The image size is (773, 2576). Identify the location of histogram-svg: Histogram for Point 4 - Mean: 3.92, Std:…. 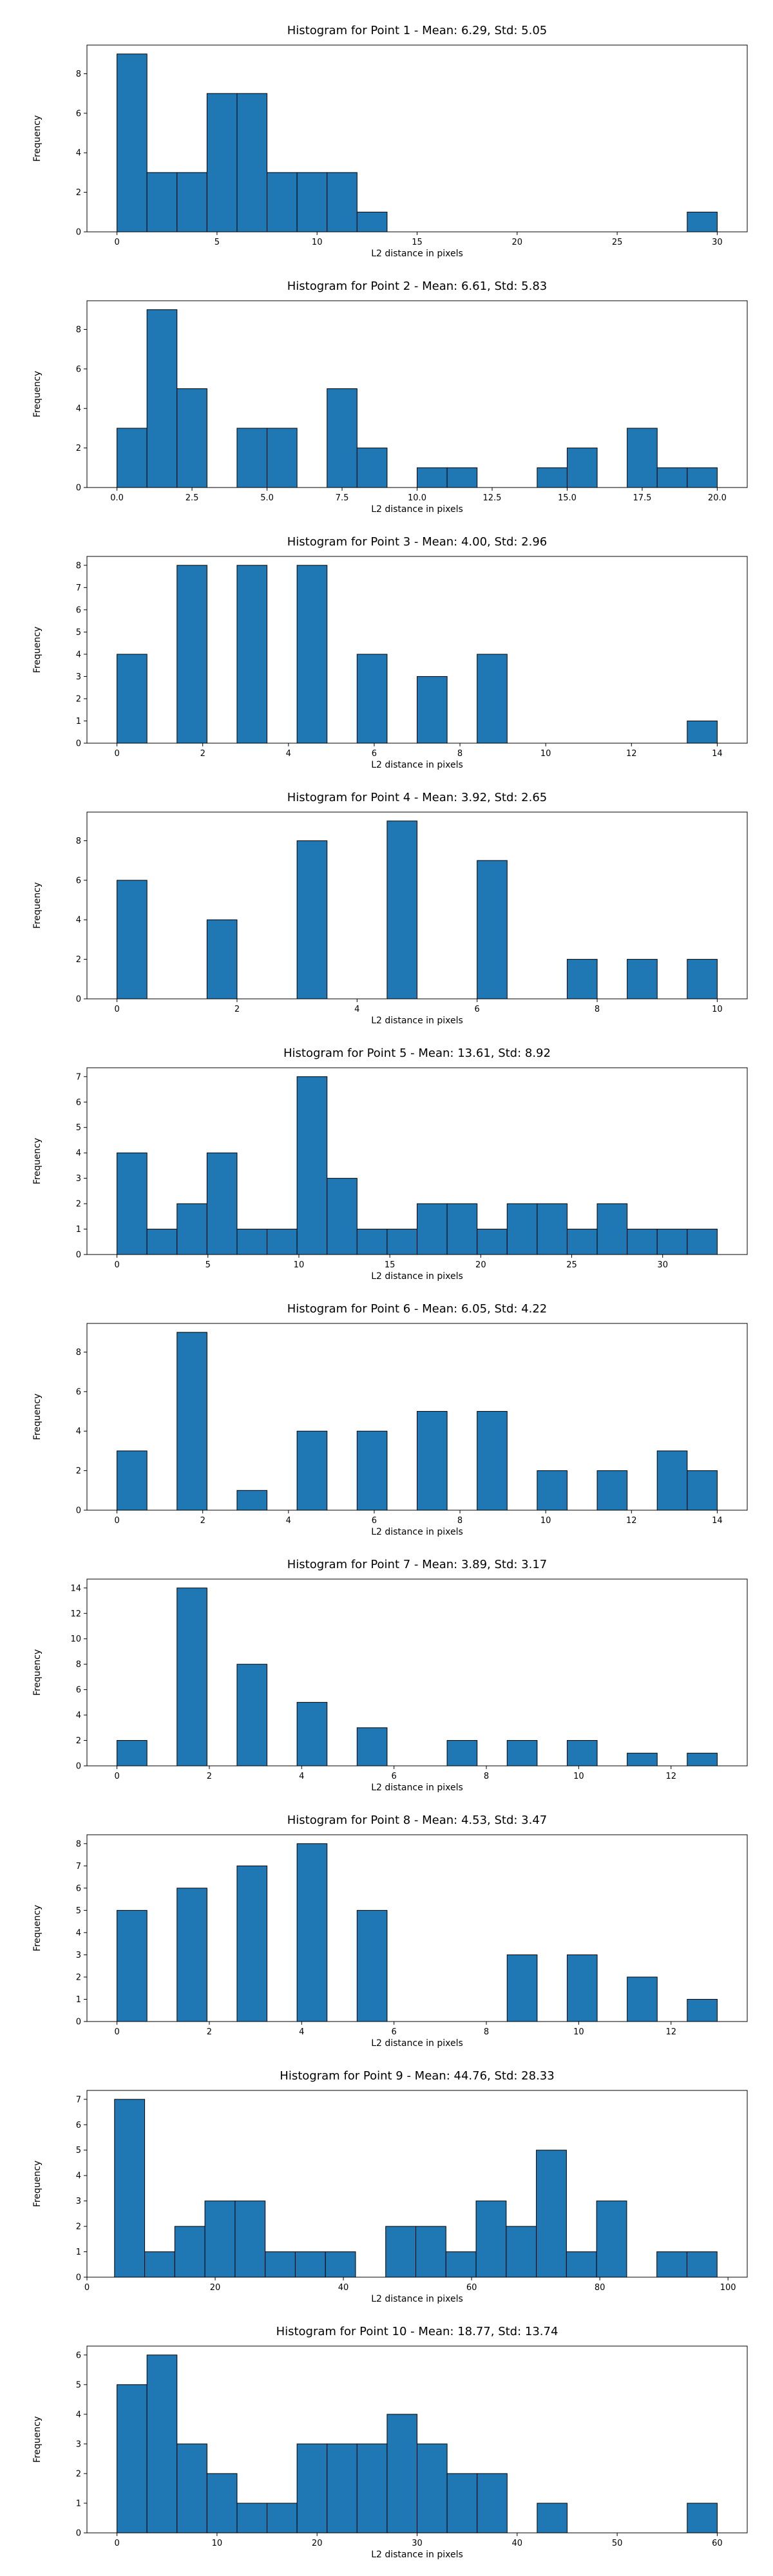
(390, 909).